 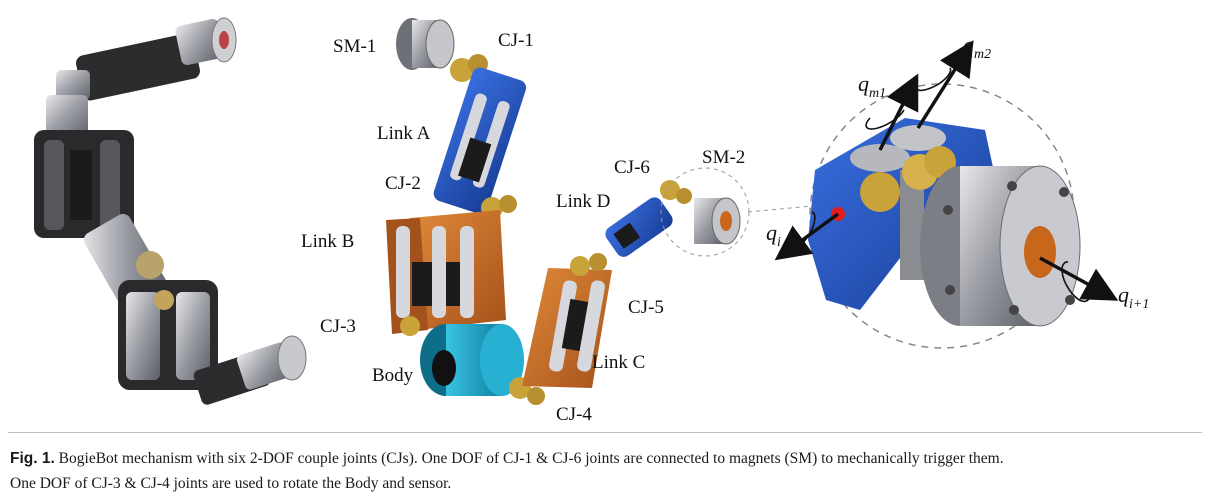 What do you see at coordinates (516, 40) in the screenshot?
I see `label-cj-1: CJ-1` at bounding box center [516, 40].